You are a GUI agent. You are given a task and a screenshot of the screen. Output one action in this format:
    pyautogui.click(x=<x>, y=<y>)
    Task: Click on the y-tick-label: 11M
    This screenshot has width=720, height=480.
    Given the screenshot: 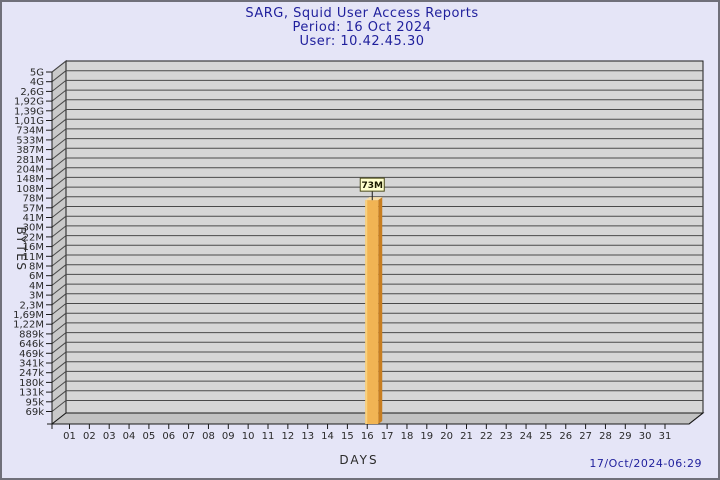 What is the action you would take?
    pyautogui.click(x=33, y=257)
    